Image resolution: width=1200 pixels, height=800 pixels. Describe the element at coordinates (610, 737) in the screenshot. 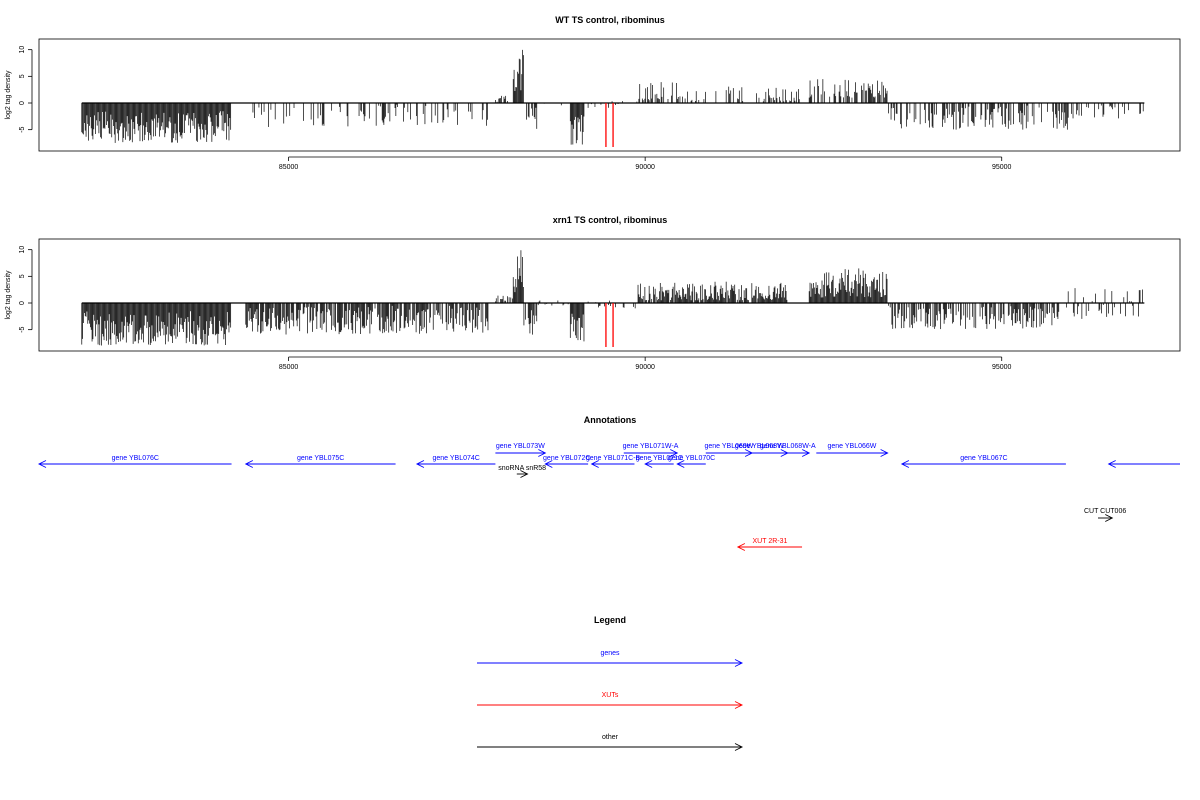

I see `legend-label: other` at that location.